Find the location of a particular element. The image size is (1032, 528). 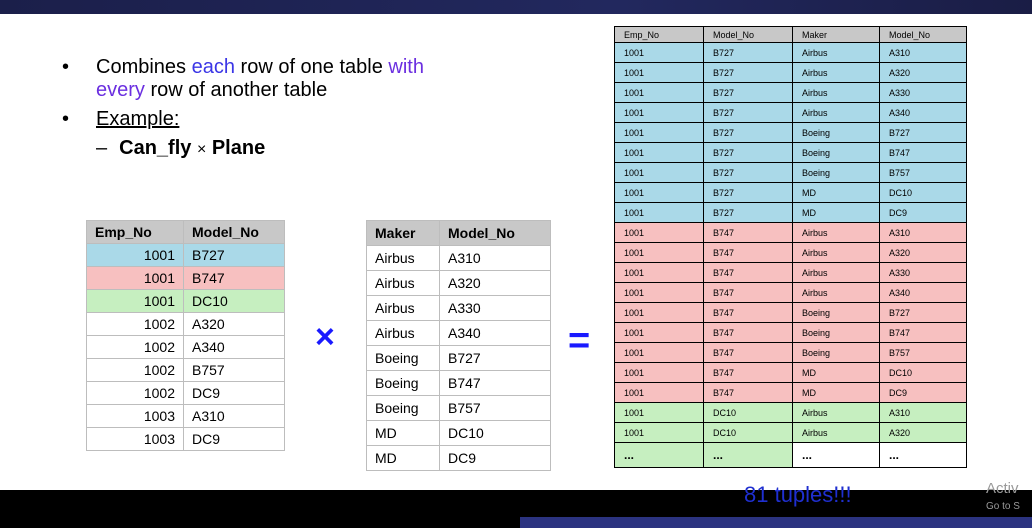

table-row: Airbus A330 is located at coordinates (458, 308).